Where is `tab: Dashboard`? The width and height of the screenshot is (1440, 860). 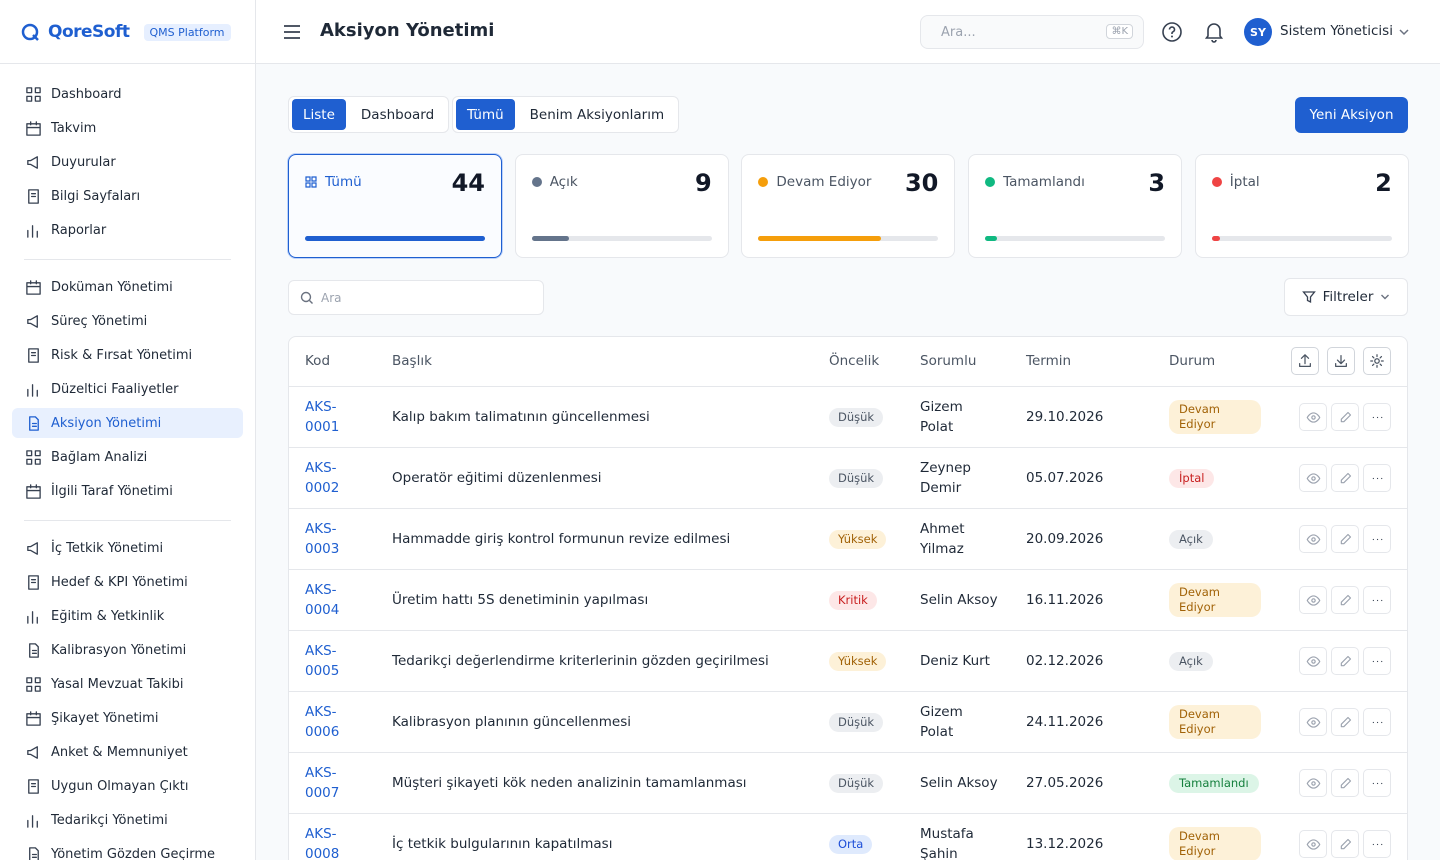 tab: Dashboard is located at coordinates (397, 114).